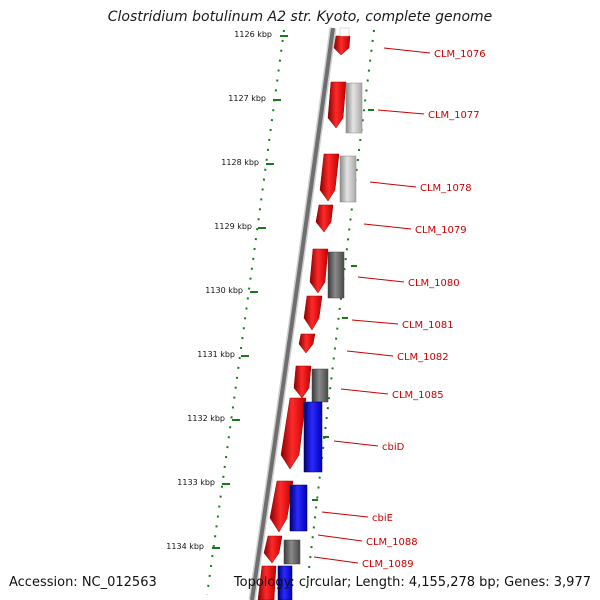 The width and height of the screenshot is (600, 600). Describe the element at coordinates (240, 162) in the screenshot. I see `scale-tick-label: 1128 kbp` at that location.